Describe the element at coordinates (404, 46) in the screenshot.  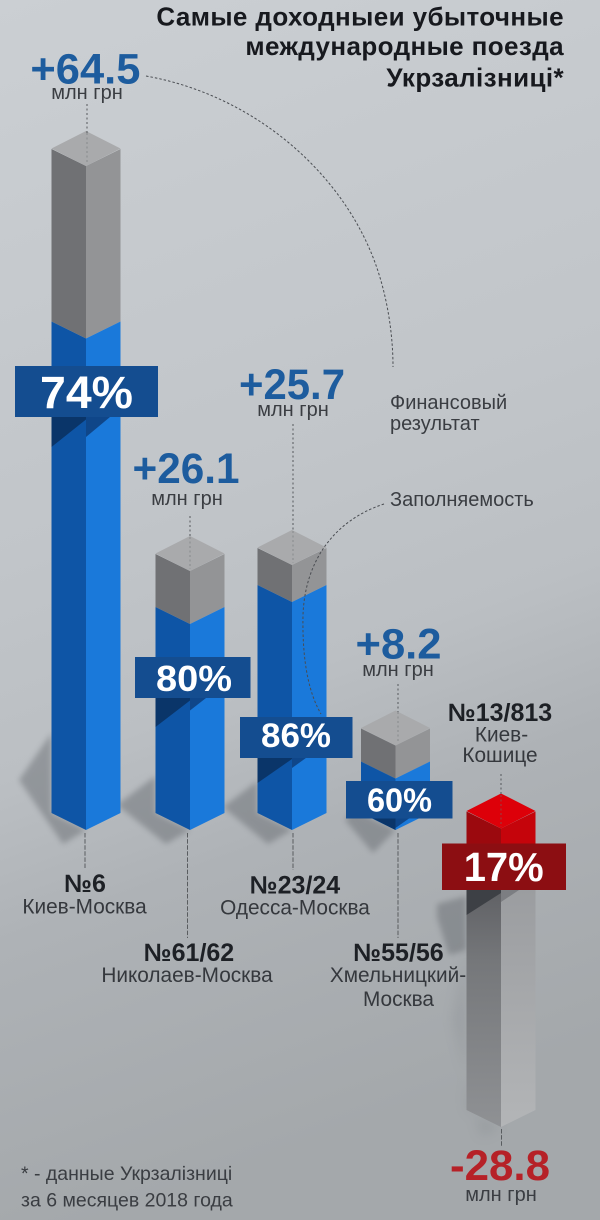
I see `svg-text: международные поезда` at that location.